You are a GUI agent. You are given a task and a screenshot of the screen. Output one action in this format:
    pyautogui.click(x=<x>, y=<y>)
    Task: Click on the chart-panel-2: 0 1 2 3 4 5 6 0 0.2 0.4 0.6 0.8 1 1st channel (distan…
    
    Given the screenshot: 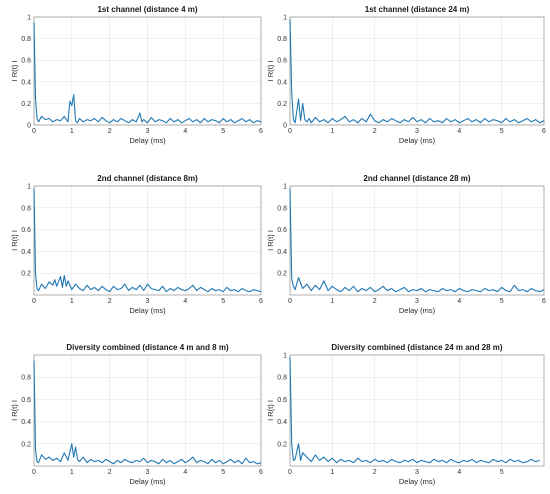 What is the action you would take?
    pyautogui.click(x=406, y=75)
    